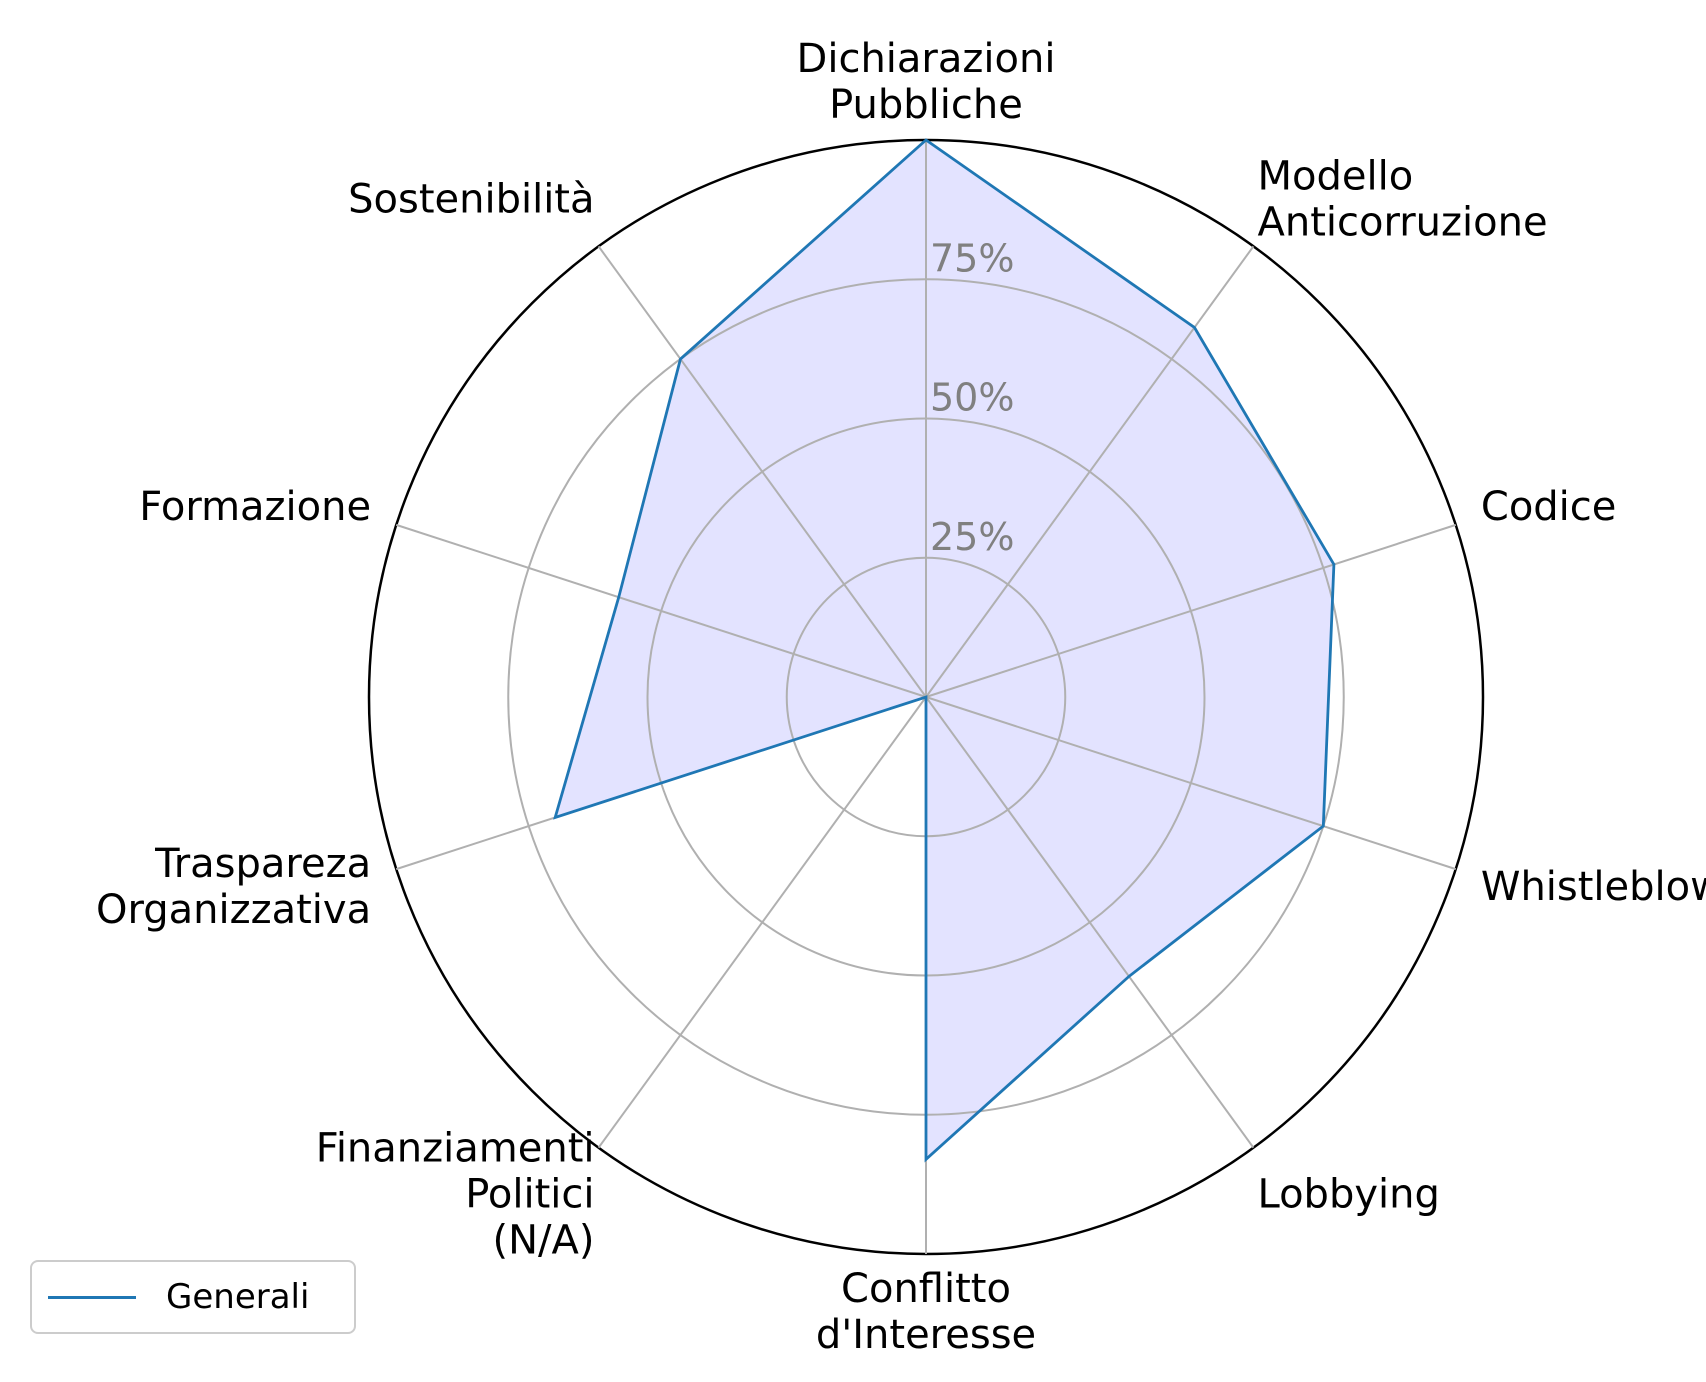 The width and height of the screenshot is (1706, 1382). What do you see at coordinates (262, 864) in the screenshot?
I see `category-label-line: Traspareza` at bounding box center [262, 864].